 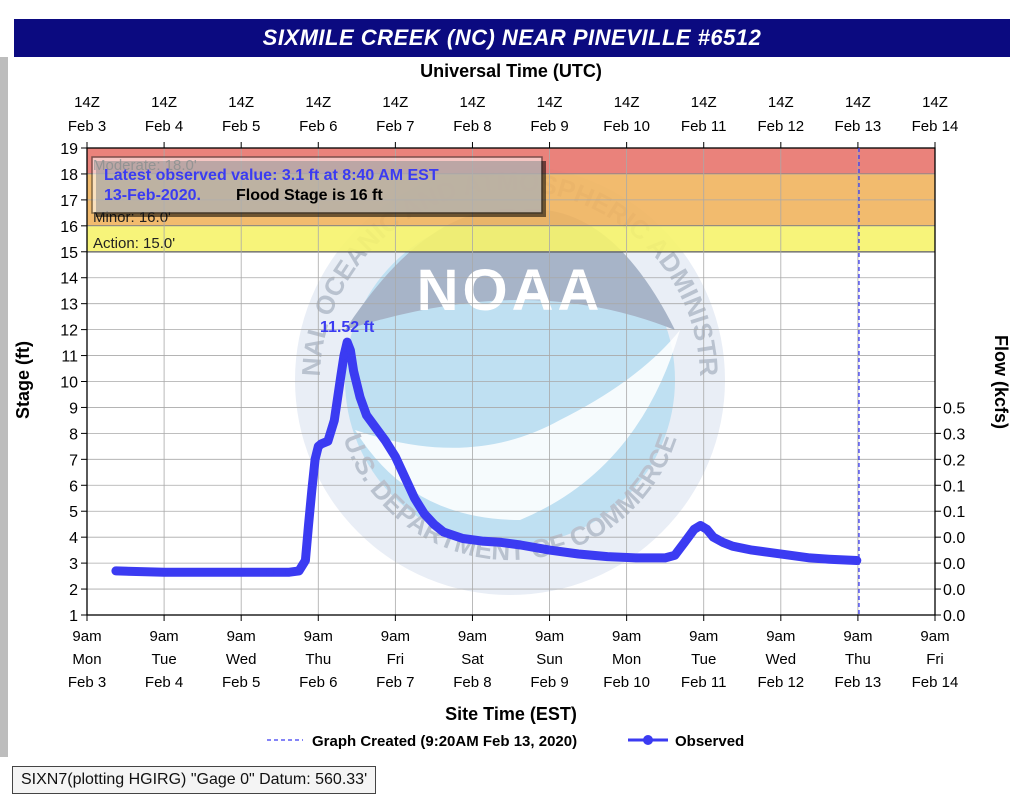 What do you see at coordinates (69, 305) in the screenshot?
I see `y-tick-label-12: 13` at bounding box center [69, 305].